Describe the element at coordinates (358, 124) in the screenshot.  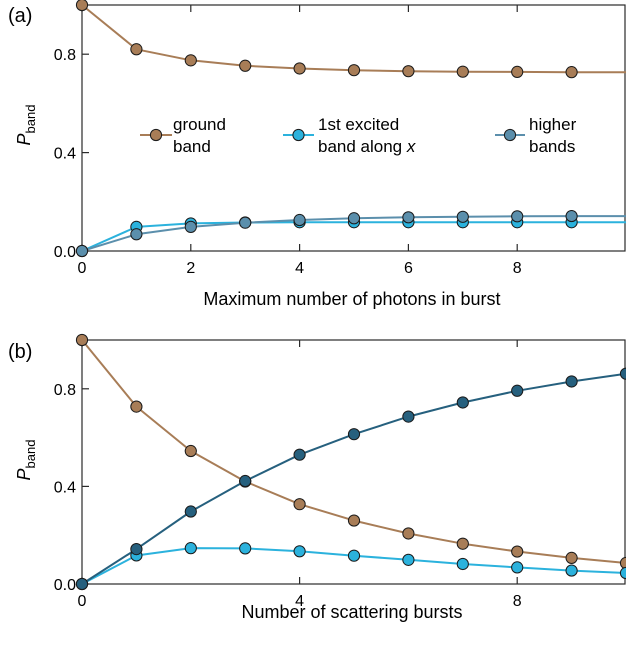
I see `legend-text-excited-1: 1st excited` at that location.